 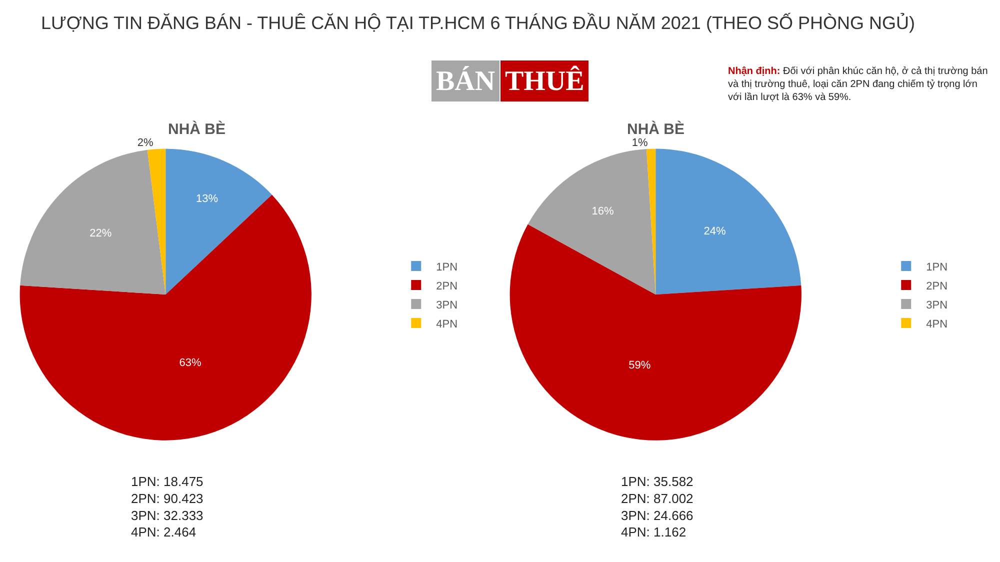 I want to click on text: 1PN: 35.582 2PN: 87.002 3PN: 24.666 4PN: 1.162, so click(x=657, y=507).